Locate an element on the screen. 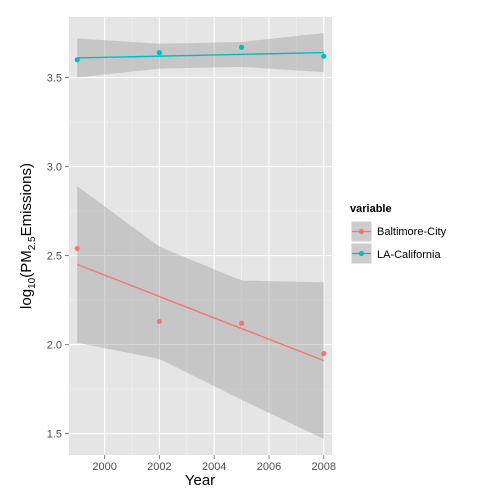 This screenshot has width=500, height=500. x-tick-label: 2006 is located at coordinates (269, 467).